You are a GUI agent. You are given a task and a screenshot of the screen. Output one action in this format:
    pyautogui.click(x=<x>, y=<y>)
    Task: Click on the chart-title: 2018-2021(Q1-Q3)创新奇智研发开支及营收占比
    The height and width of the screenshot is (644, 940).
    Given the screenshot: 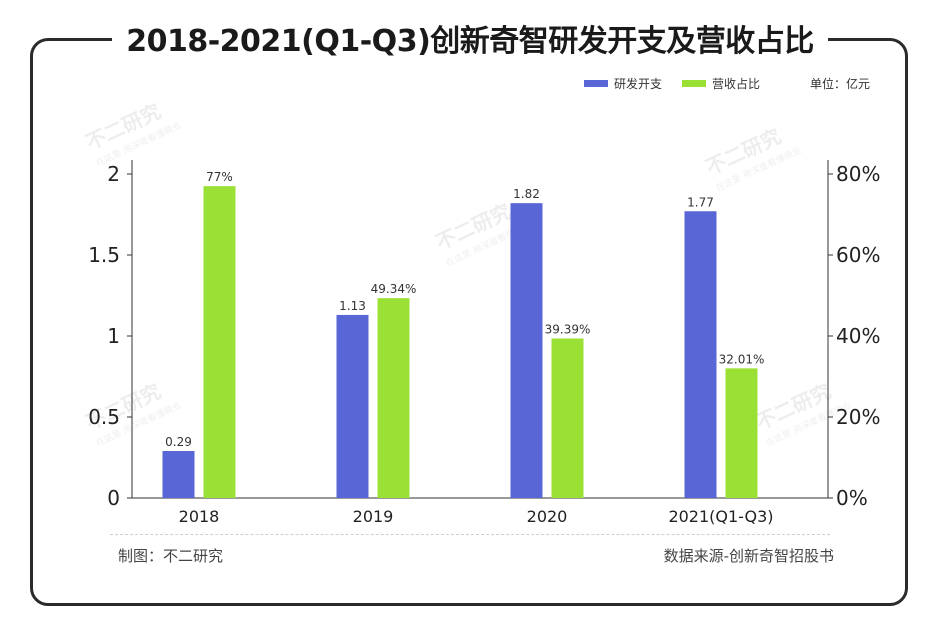 What is the action you would take?
    pyautogui.click(x=470, y=38)
    